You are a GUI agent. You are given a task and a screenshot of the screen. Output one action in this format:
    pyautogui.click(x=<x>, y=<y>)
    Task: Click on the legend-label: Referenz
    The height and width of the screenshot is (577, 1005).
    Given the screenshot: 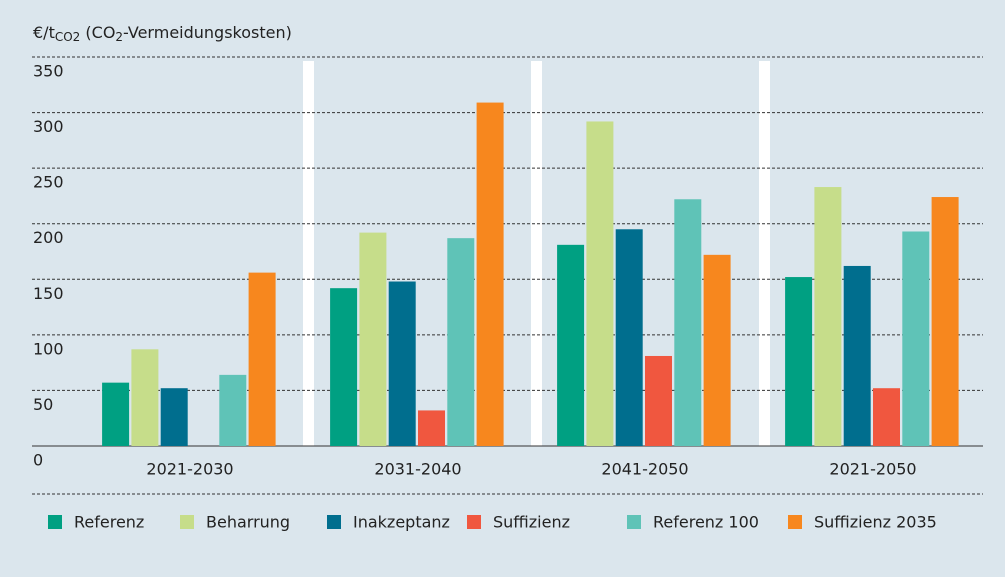 What is the action you would take?
    pyautogui.click(x=109, y=522)
    